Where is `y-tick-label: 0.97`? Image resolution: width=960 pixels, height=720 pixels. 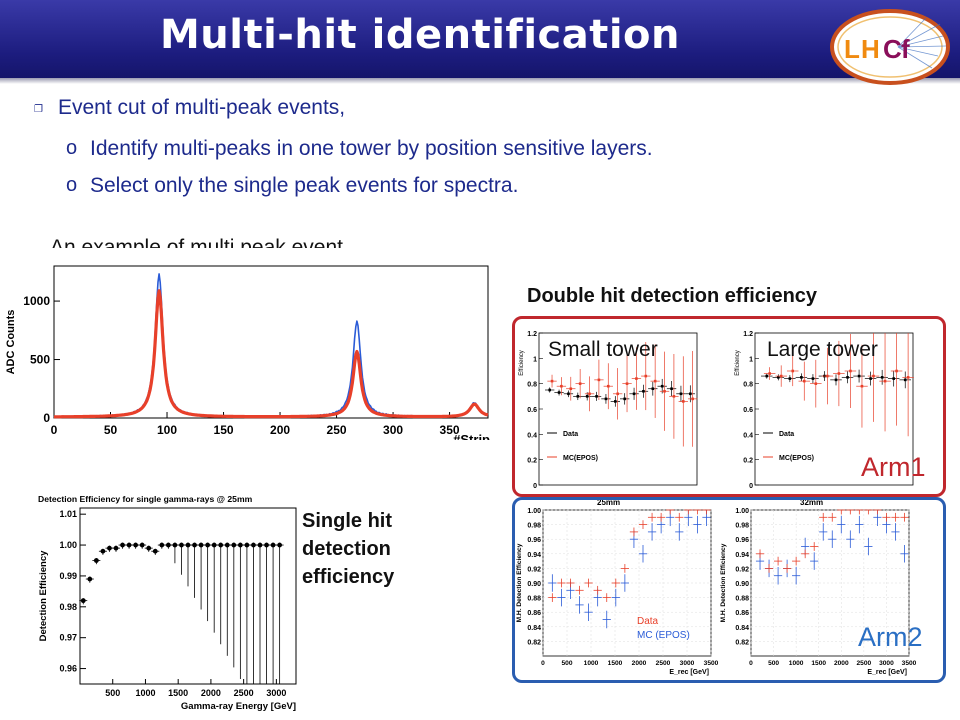 y-tick-label: 0.97 is located at coordinates (68, 638).